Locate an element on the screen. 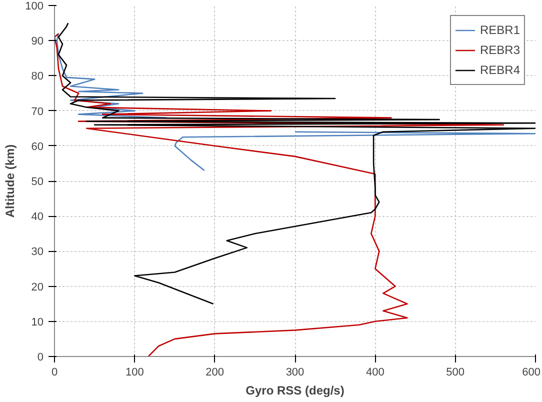  x-tick-label: 0 is located at coordinates (54, 372).